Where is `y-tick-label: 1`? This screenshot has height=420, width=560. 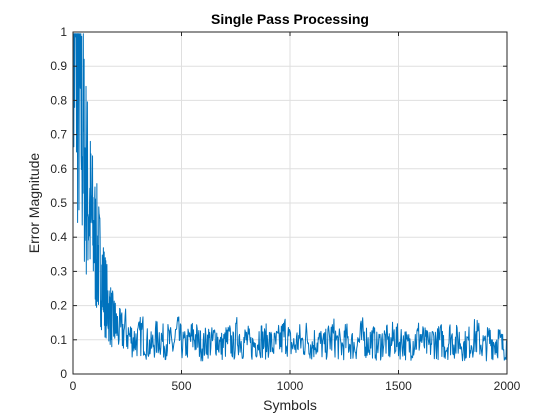
y-tick-label: 1 is located at coordinates (63, 32).